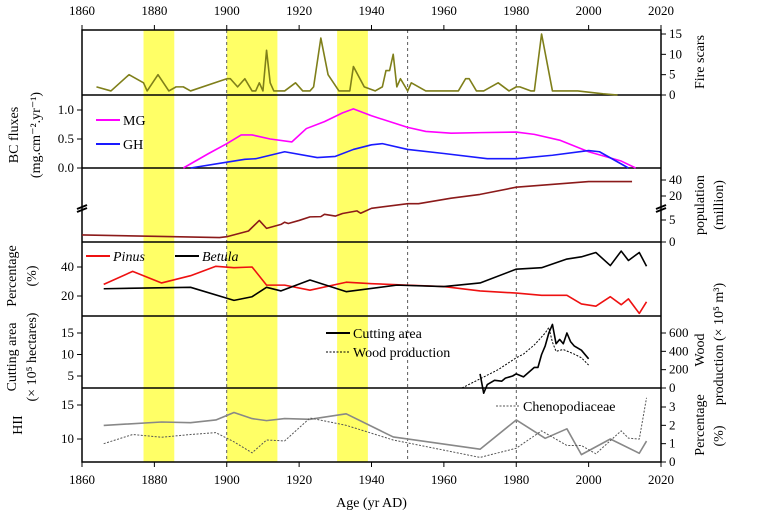  What do you see at coordinates (82, 10) in the screenshot?
I see `x-tick-label-top: 1860` at bounding box center [82, 10].